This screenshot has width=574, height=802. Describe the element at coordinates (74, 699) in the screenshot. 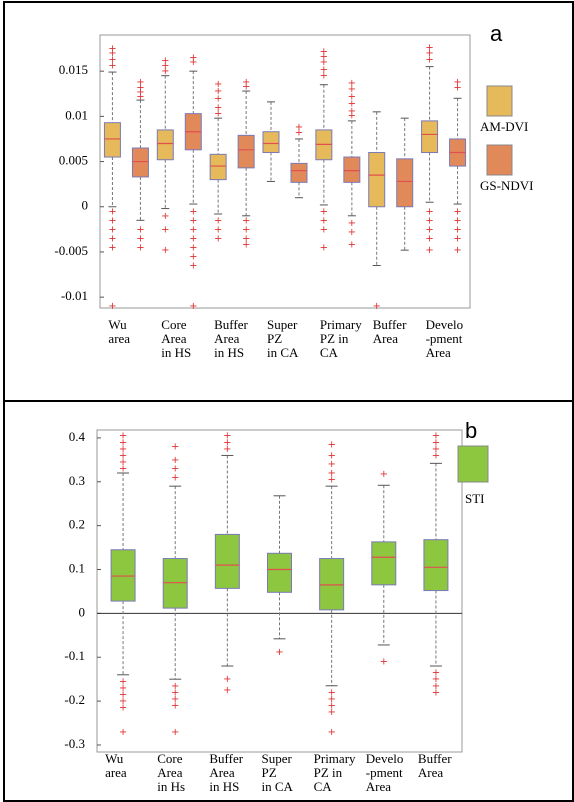

I see `y-tick-label: -0.2` at that location.